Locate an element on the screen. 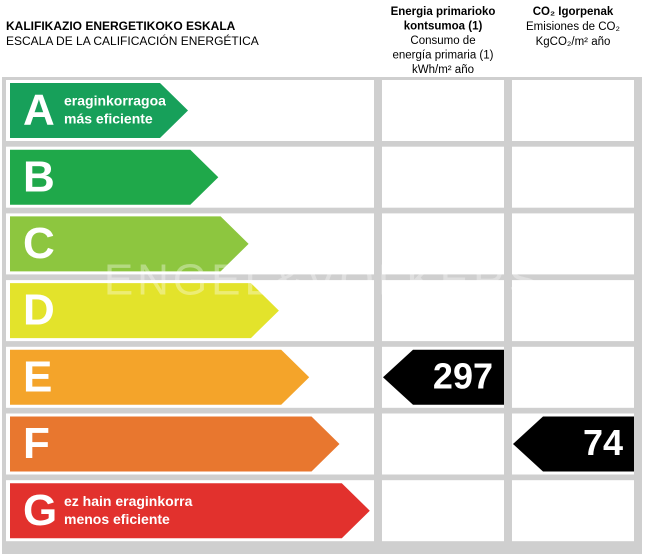 The height and width of the screenshot is (558, 646). rating-letter: E is located at coordinates (37, 376).